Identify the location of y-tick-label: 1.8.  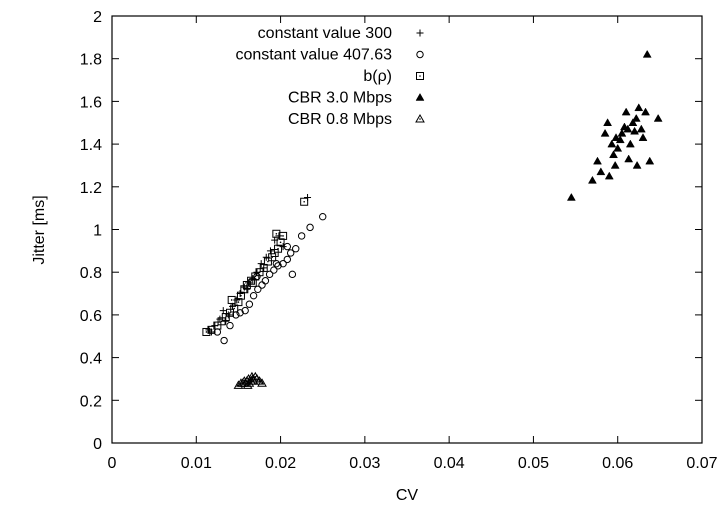
(91, 60).